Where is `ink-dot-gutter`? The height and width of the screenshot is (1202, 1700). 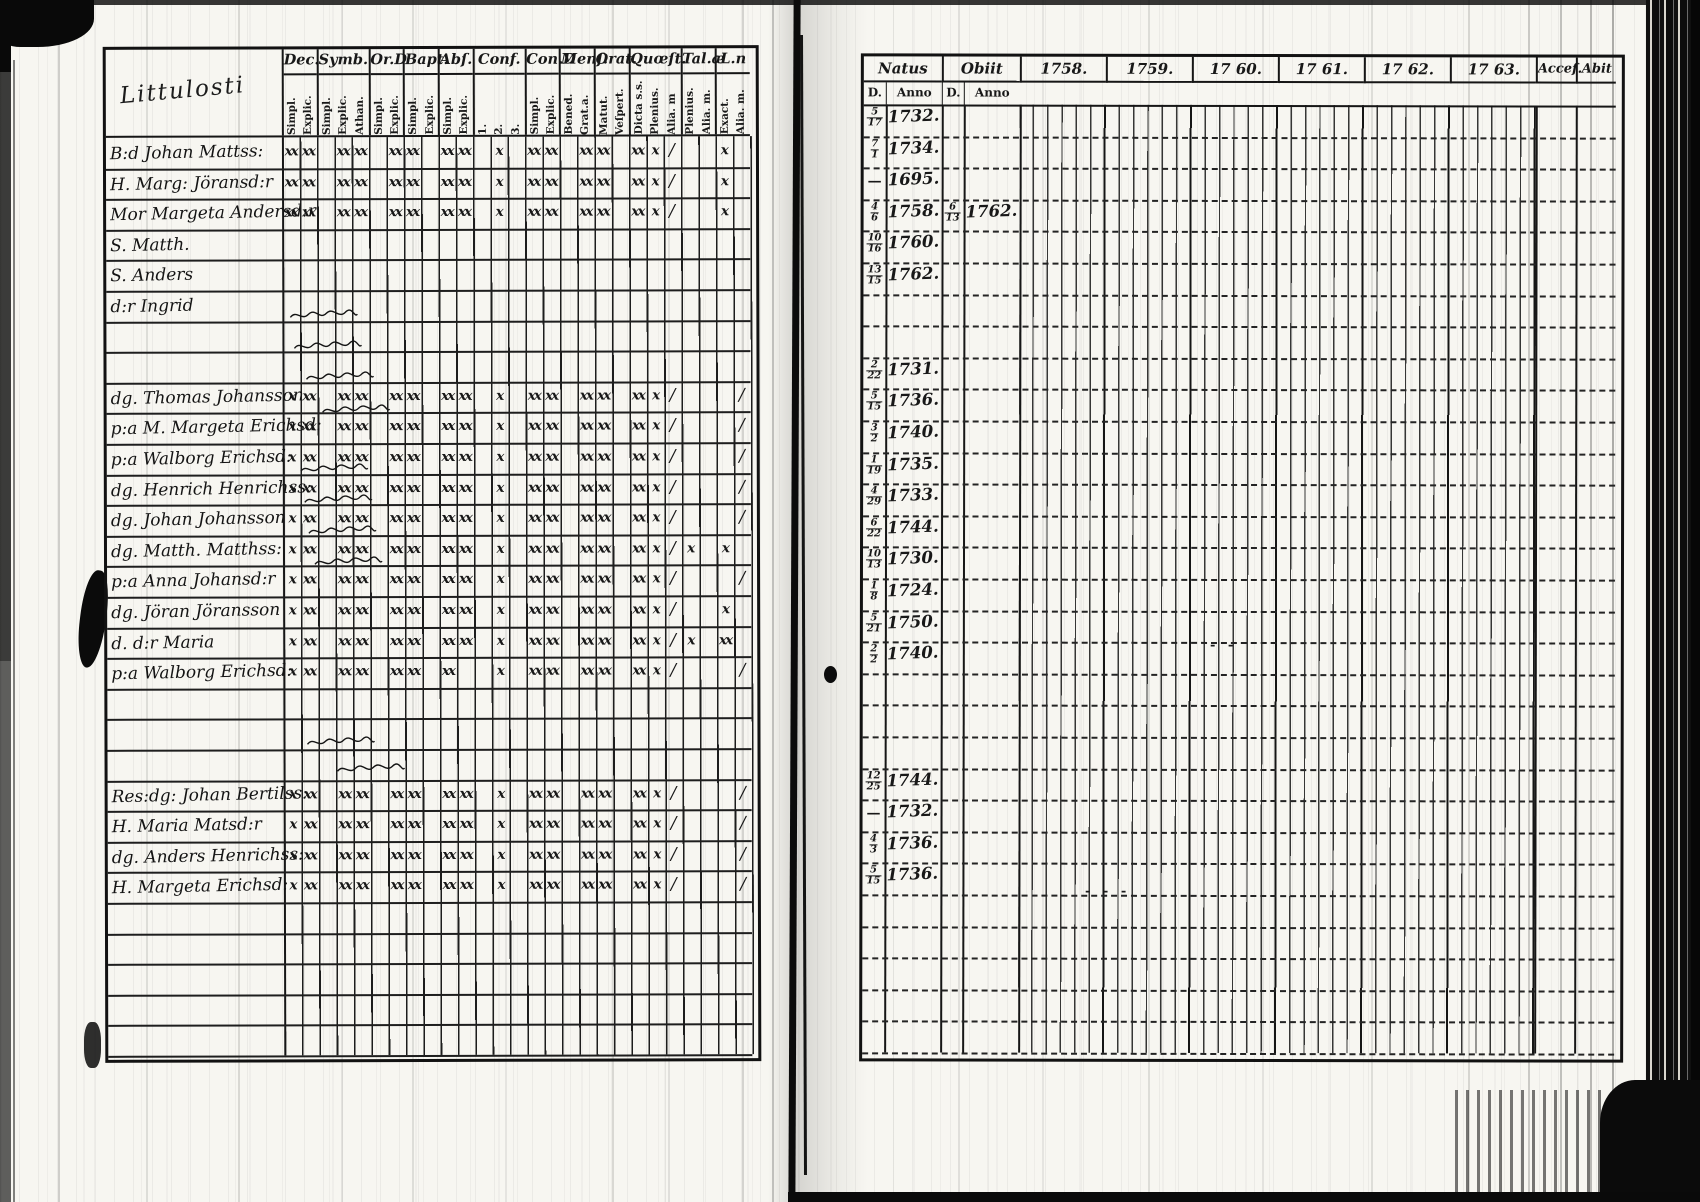 ink-dot-gutter is located at coordinates (830, 674).